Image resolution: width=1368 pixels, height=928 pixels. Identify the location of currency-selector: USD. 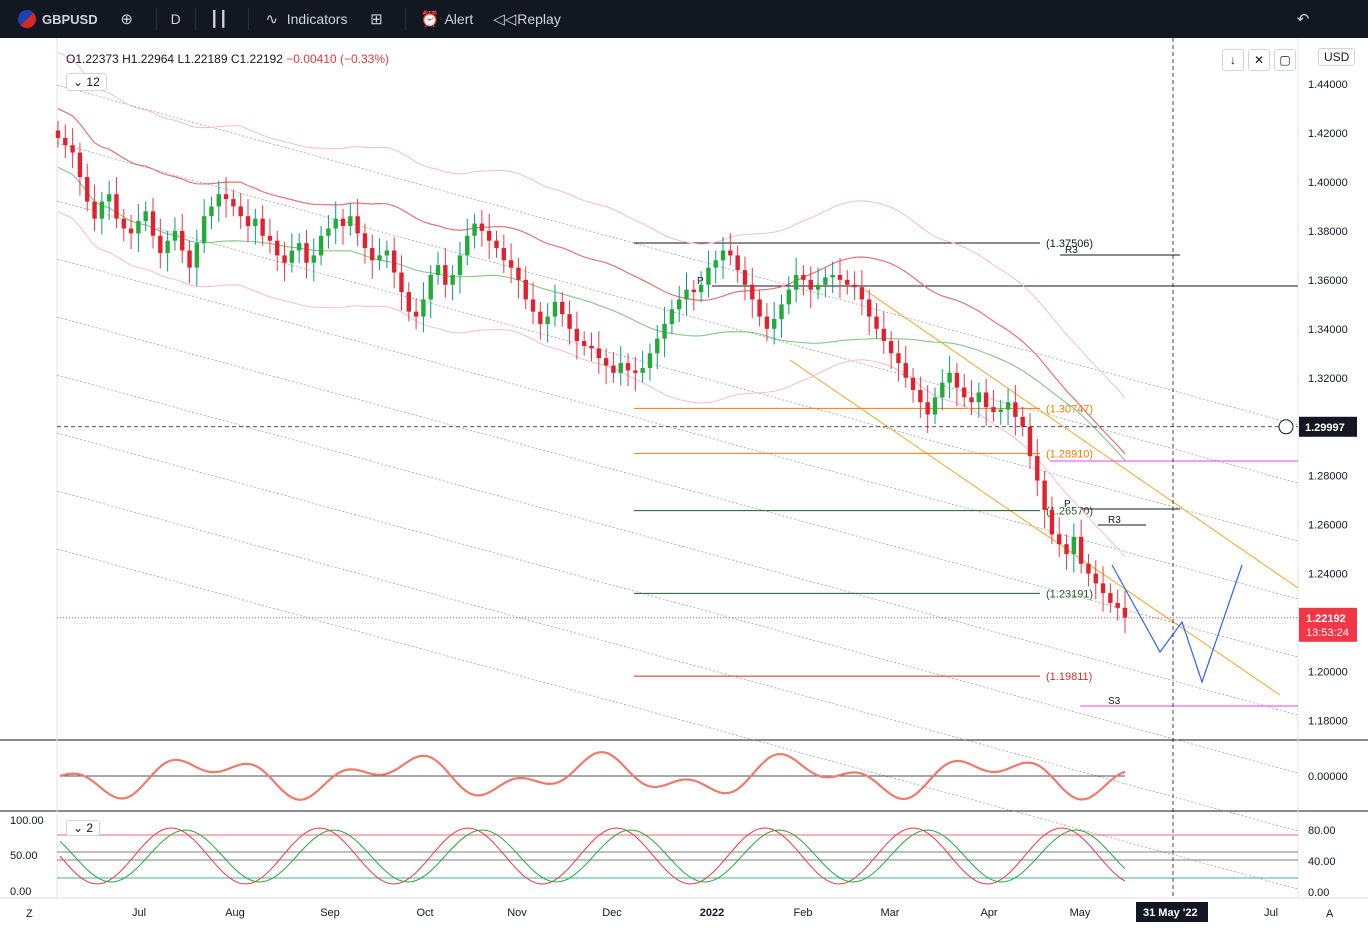
(1337, 57).